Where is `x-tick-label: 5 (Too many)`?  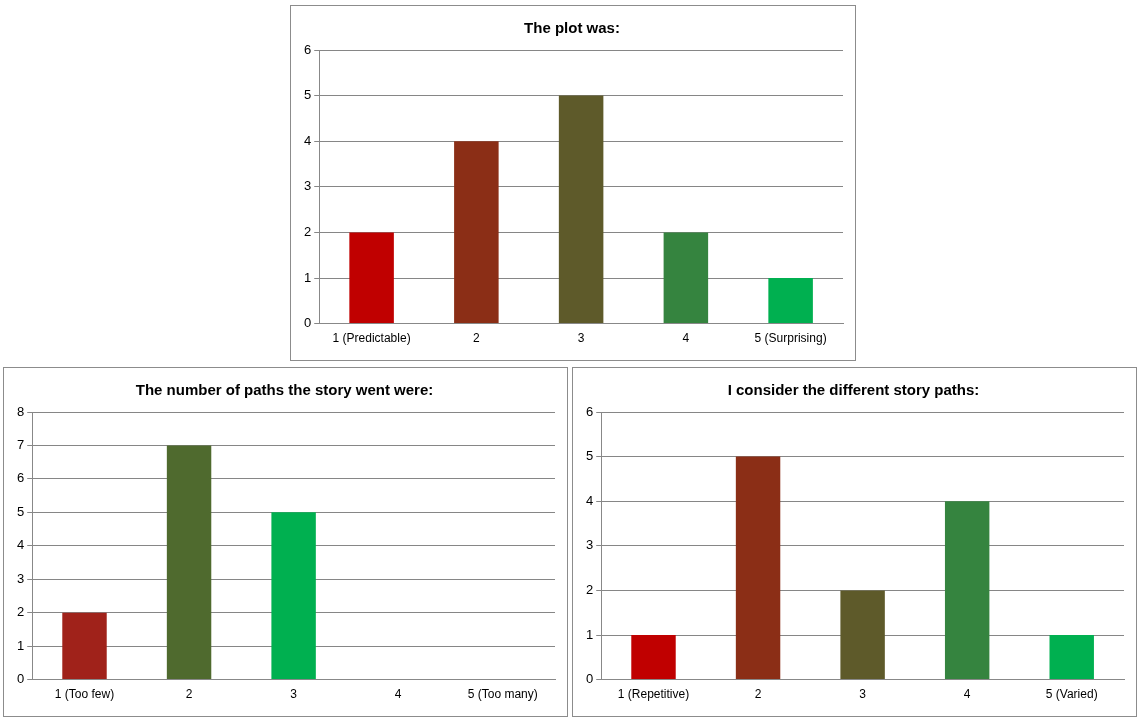
x-tick-label: 5 (Too many) is located at coordinates (502, 694).